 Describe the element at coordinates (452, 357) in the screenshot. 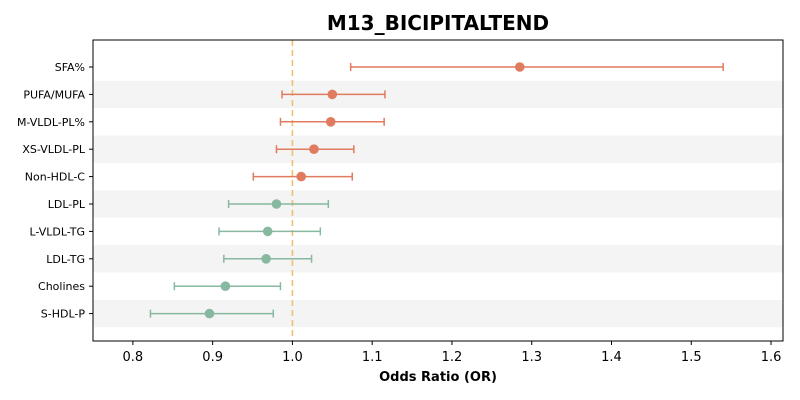

I see `x-tick-label: 1.2` at that location.